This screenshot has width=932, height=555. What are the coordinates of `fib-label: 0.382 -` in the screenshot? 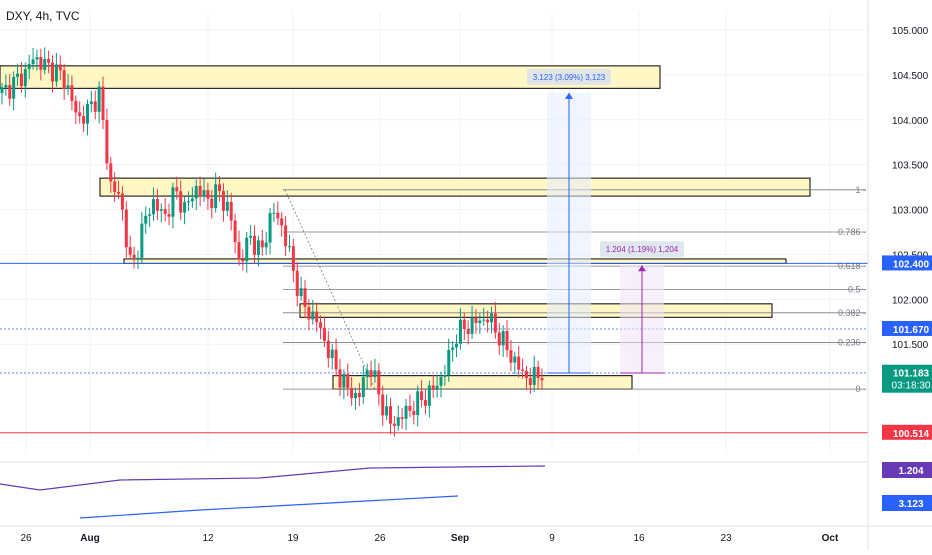 It's located at (852, 313).